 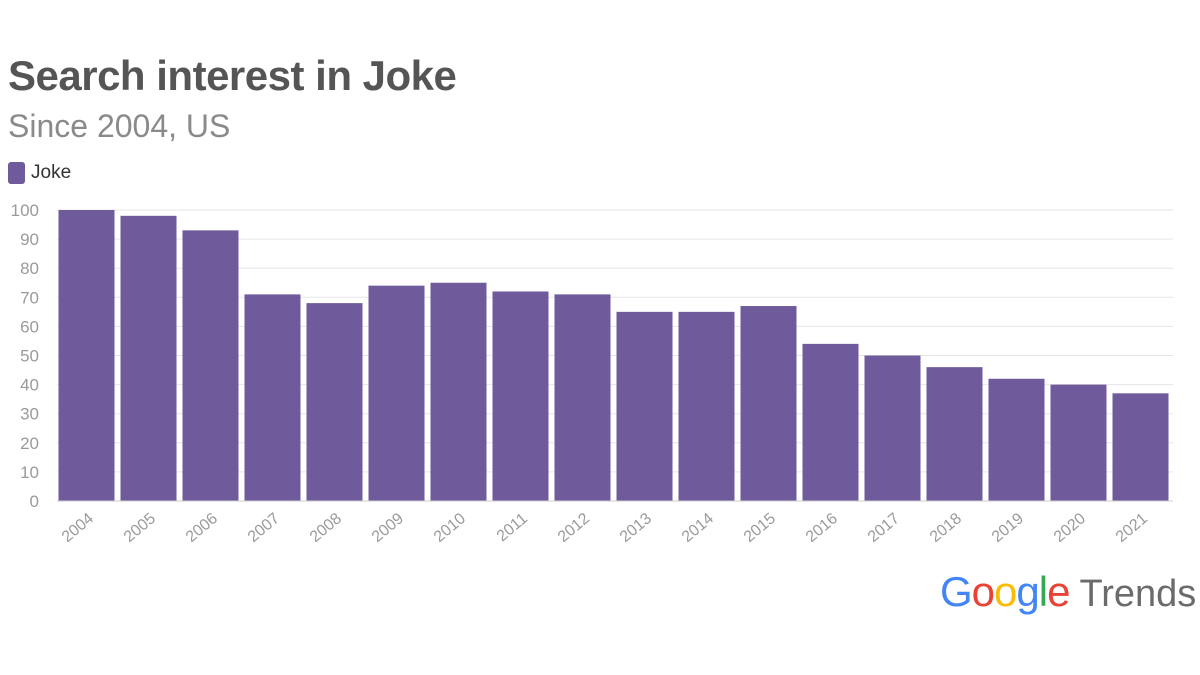 I want to click on chart-subtitle: Since 2004, US, so click(x=119, y=126).